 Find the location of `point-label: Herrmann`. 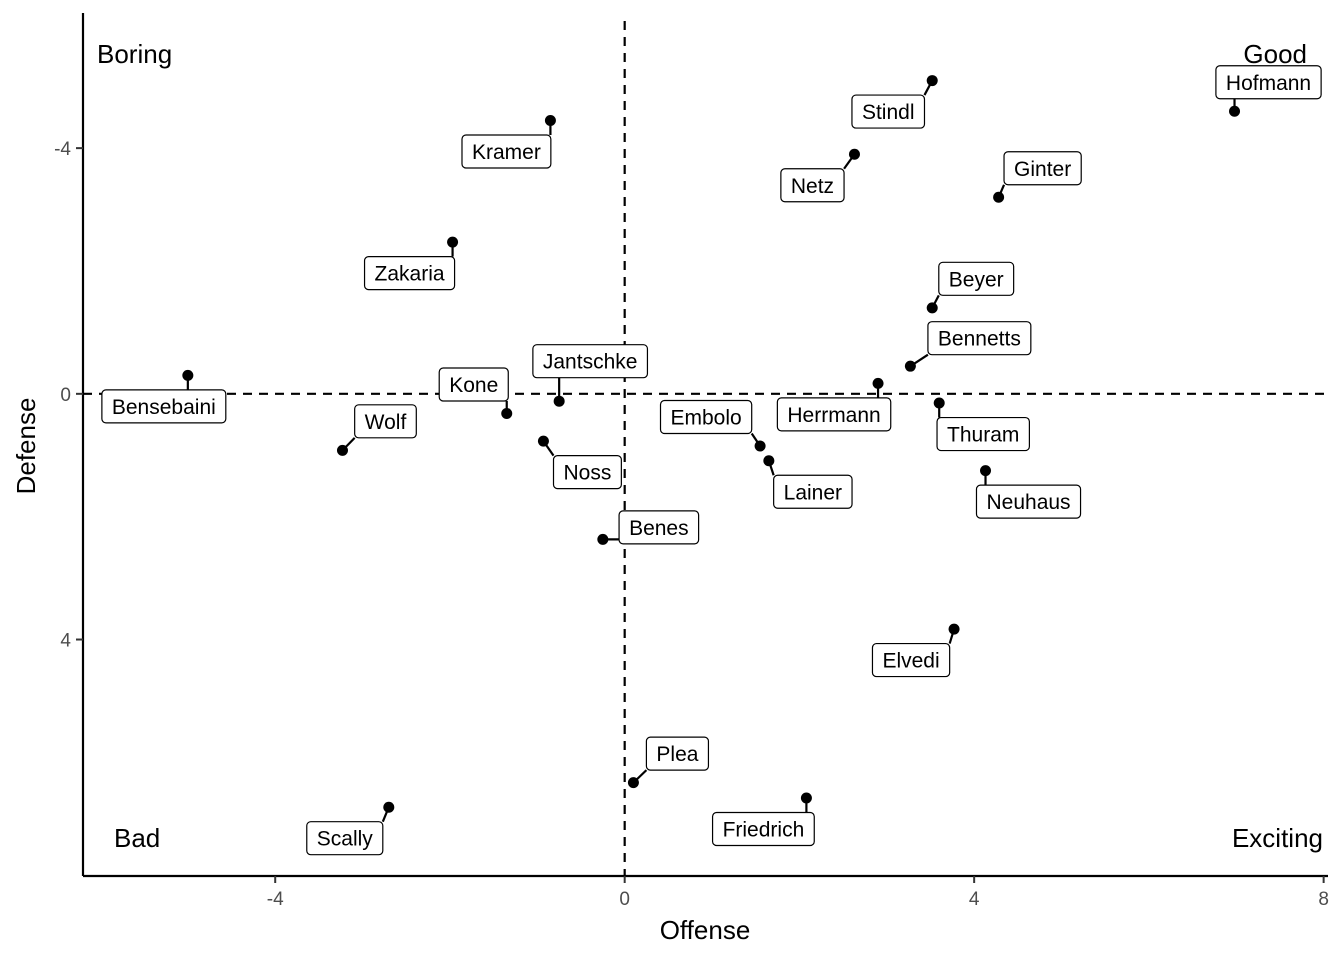

point-label: Herrmann is located at coordinates (834, 414).